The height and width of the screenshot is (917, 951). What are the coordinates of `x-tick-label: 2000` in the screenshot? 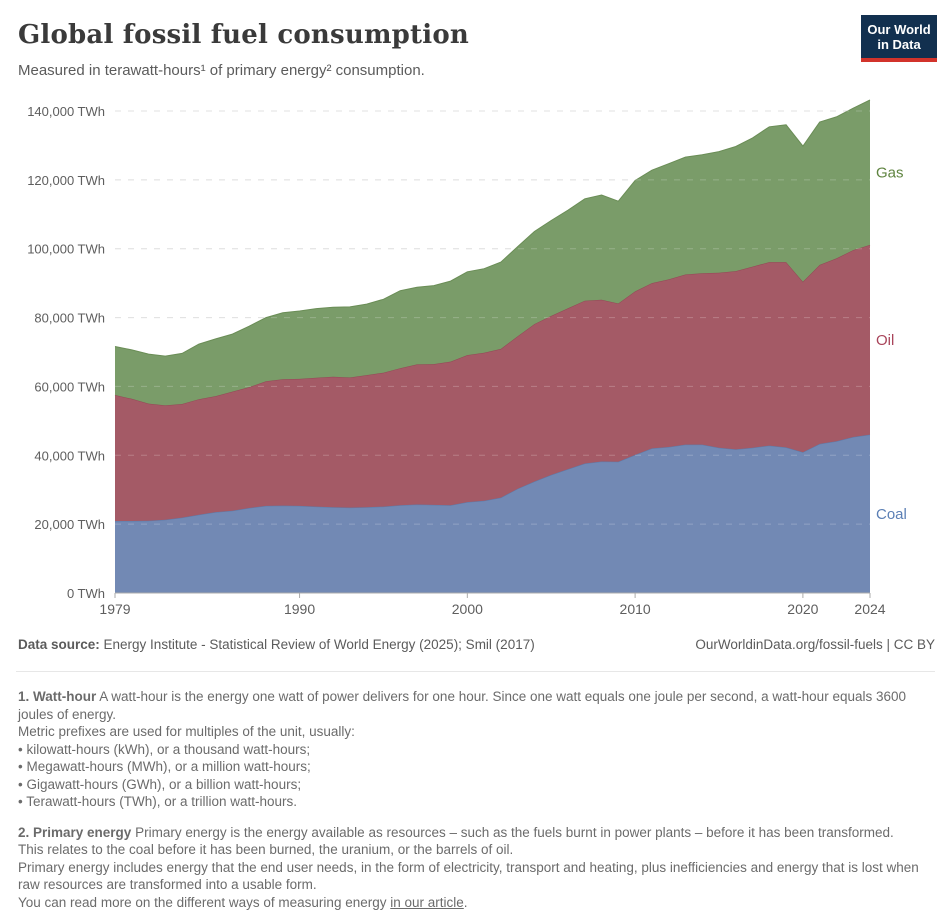 It's located at (467, 609).